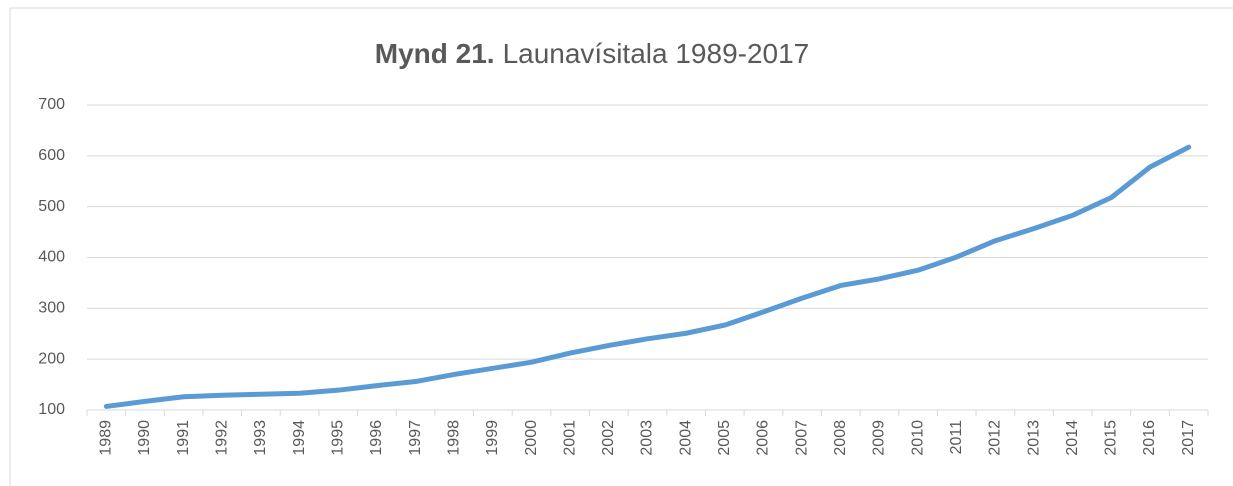  I want to click on x-tick-label: 2011, so click(956, 437).